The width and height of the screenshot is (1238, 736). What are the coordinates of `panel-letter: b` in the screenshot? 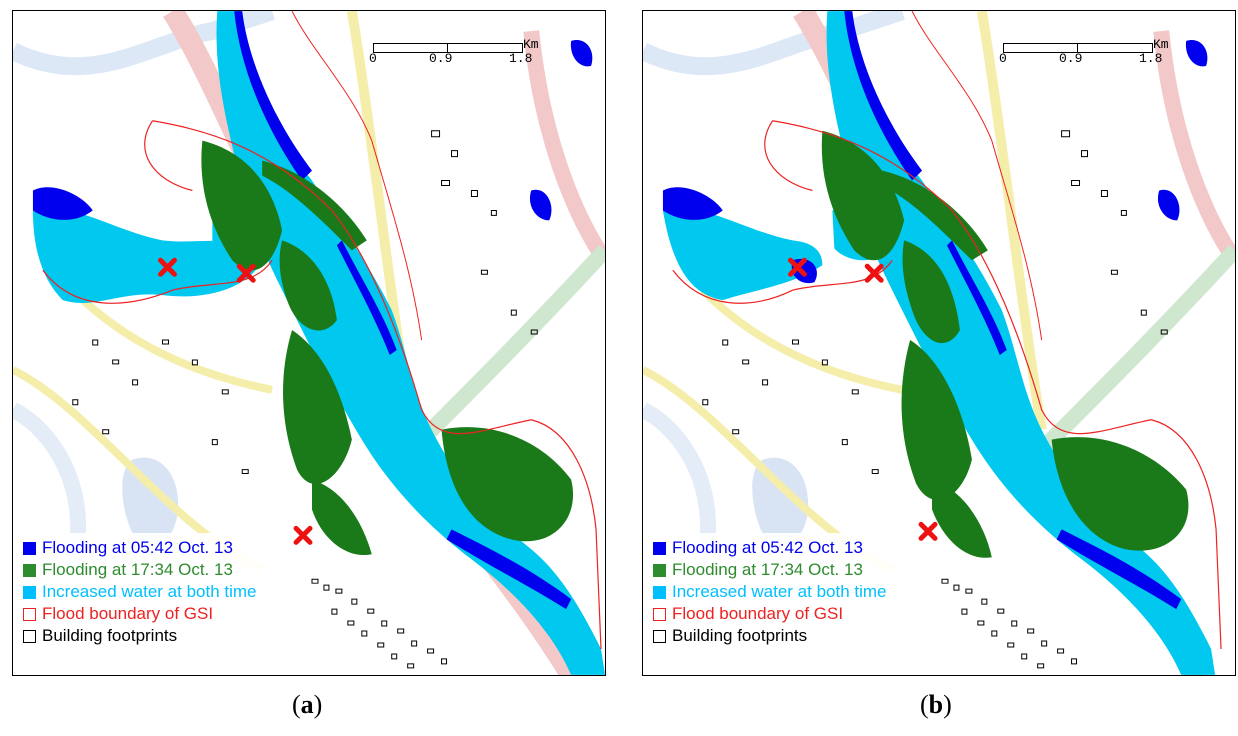 It's located at (936, 704).